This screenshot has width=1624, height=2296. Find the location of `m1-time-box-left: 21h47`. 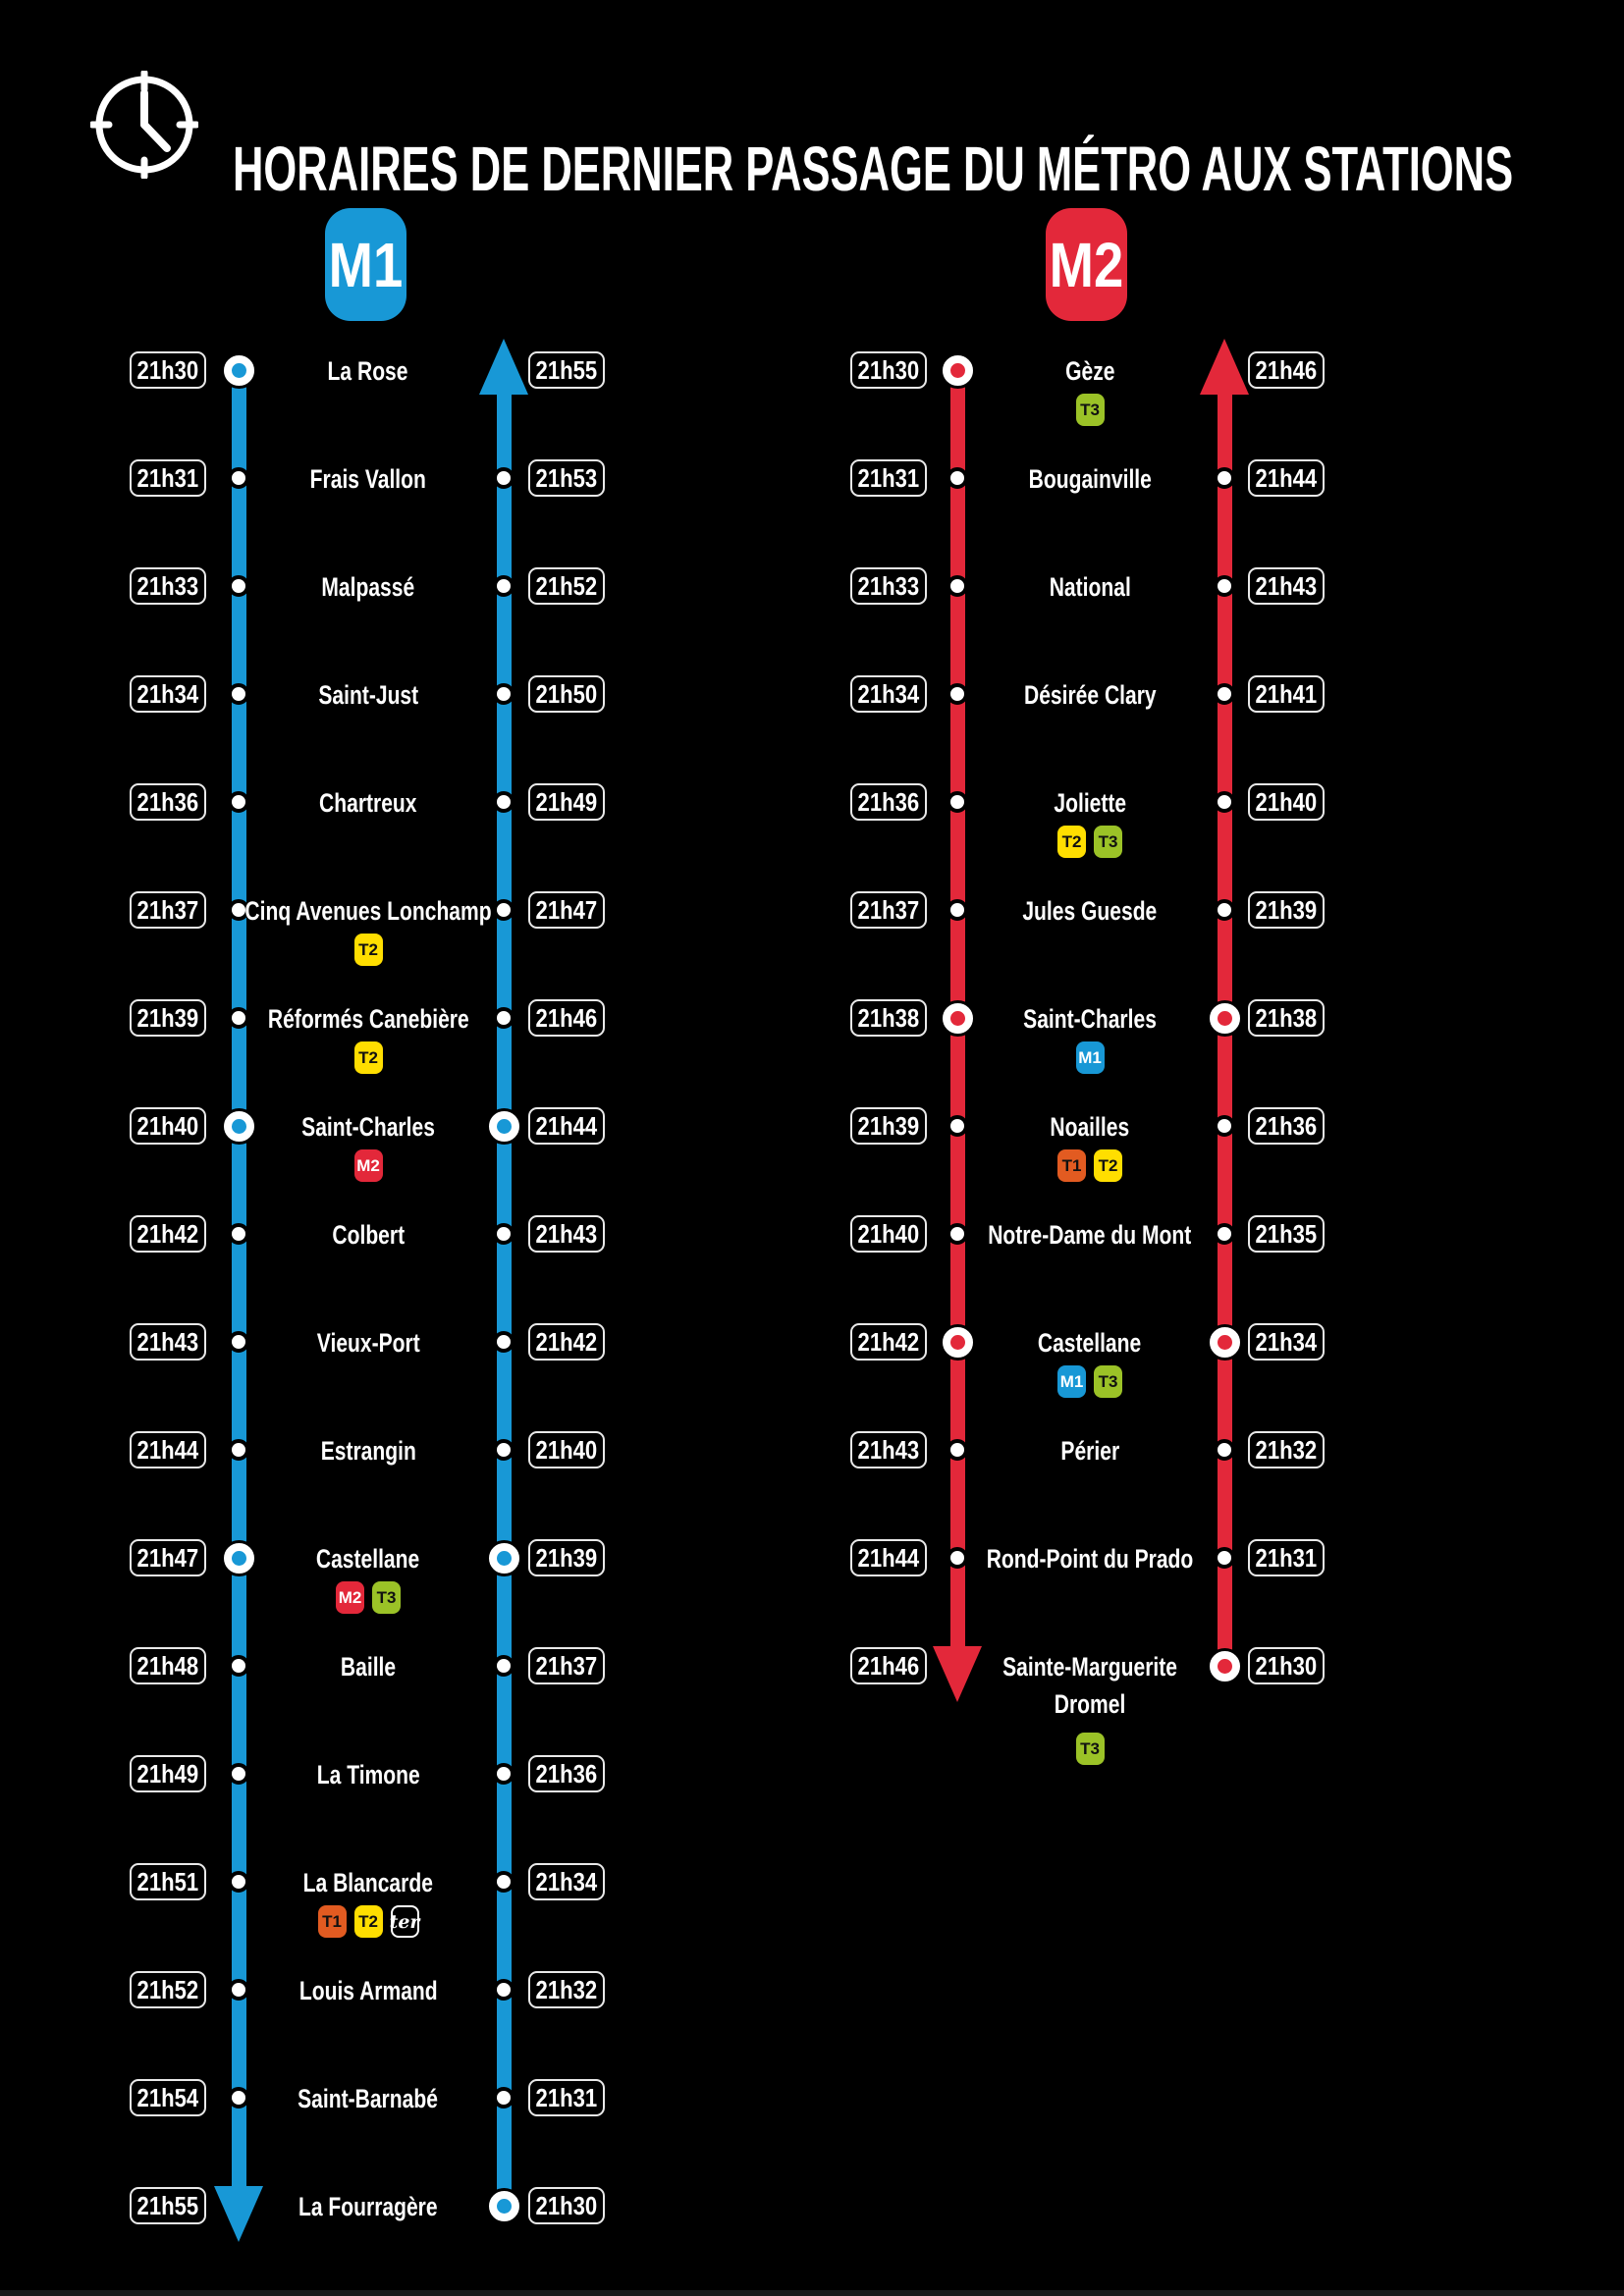

m1-time-box-left: 21h47 is located at coordinates (168, 1558).